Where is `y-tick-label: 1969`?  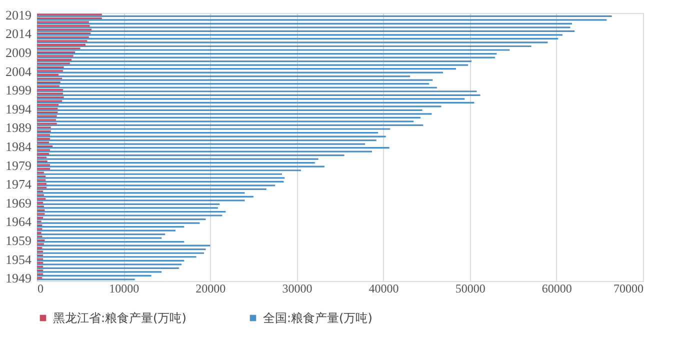 y-tick-label: 1969 is located at coordinates (19, 202).